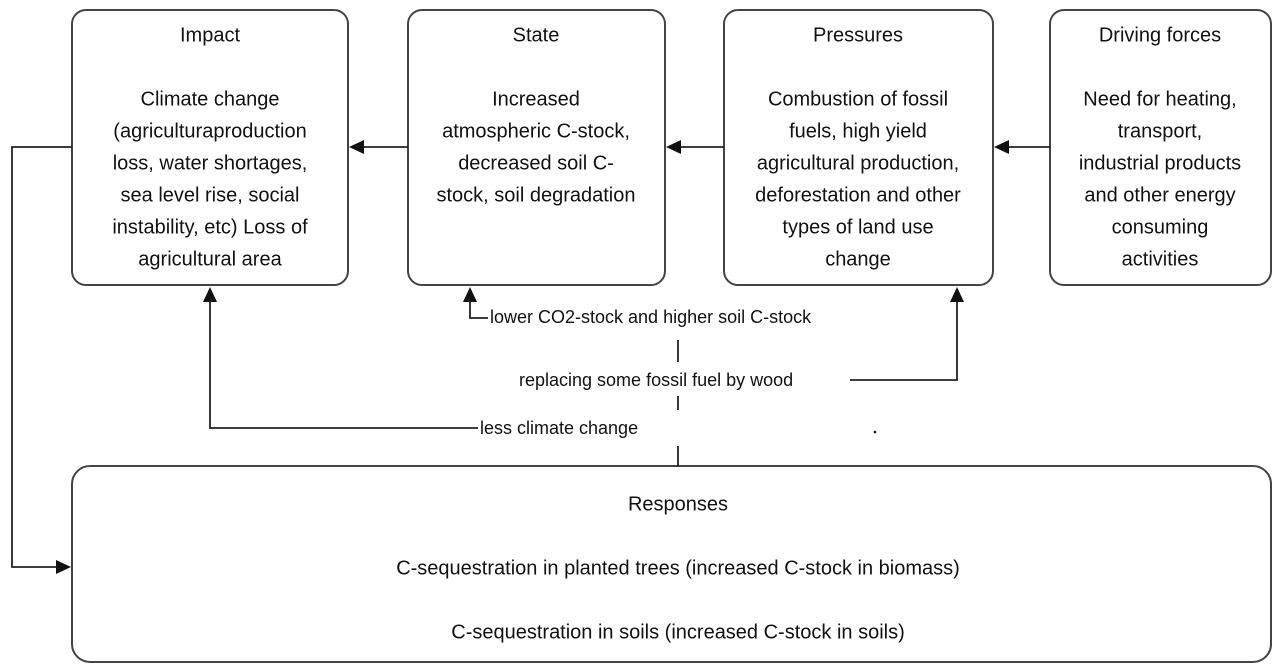 The height and width of the screenshot is (666, 1274). What do you see at coordinates (1160, 259) in the screenshot?
I see `node-text: activities` at bounding box center [1160, 259].